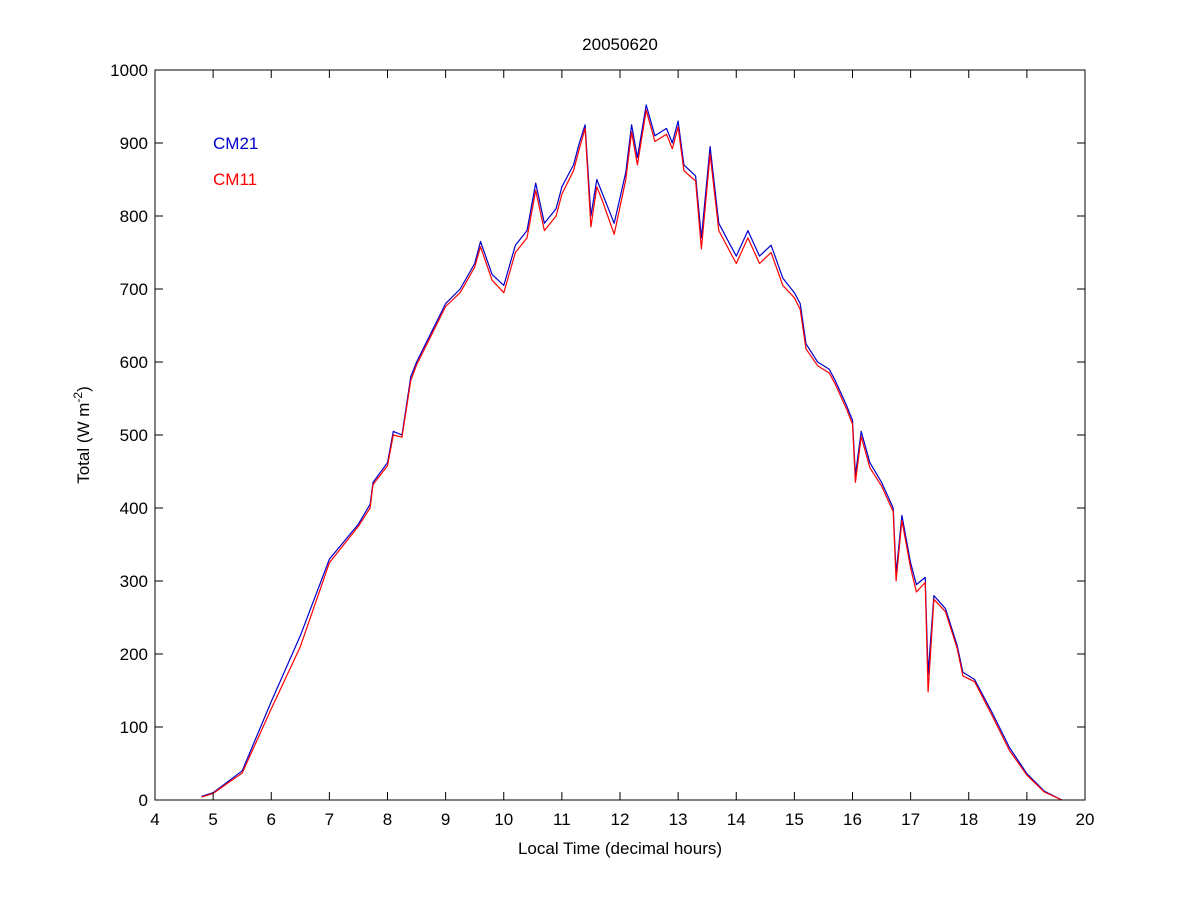 This screenshot has height=905, width=1200. I want to click on x-tick-label: 18, so click(968, 819).